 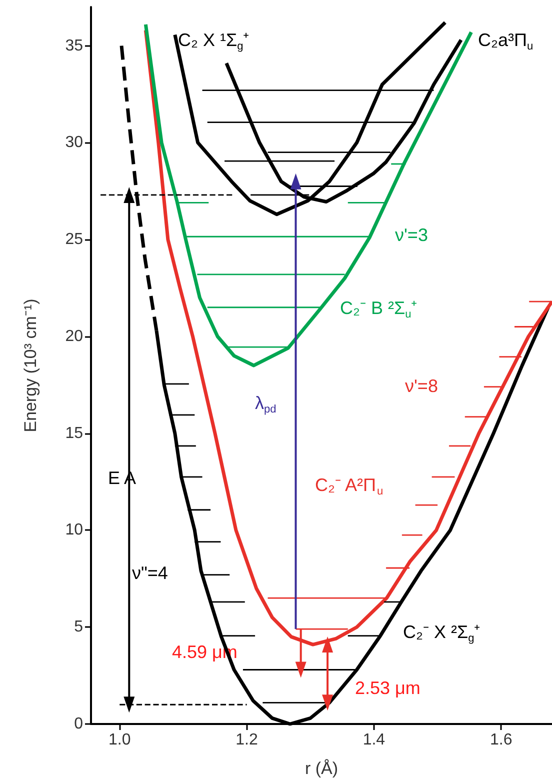 I want to click on annotation: ν'=3, so click(x=411, y=235).